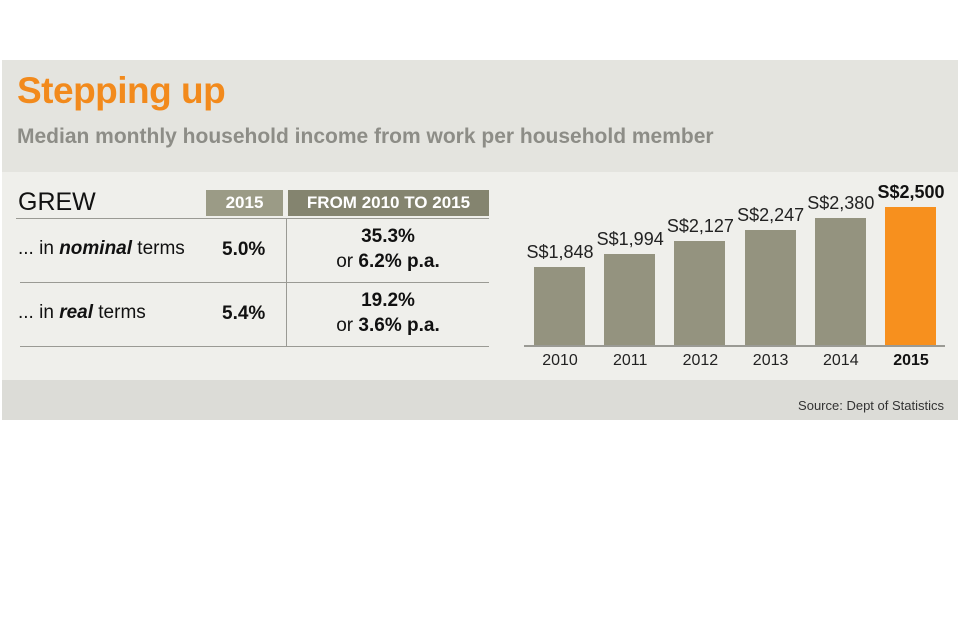 The height and width of the screenshot is (641, 960). Describe the element at coordinates (560, 251) in the screenshot. I see `value-label: S$1,848` at that location.